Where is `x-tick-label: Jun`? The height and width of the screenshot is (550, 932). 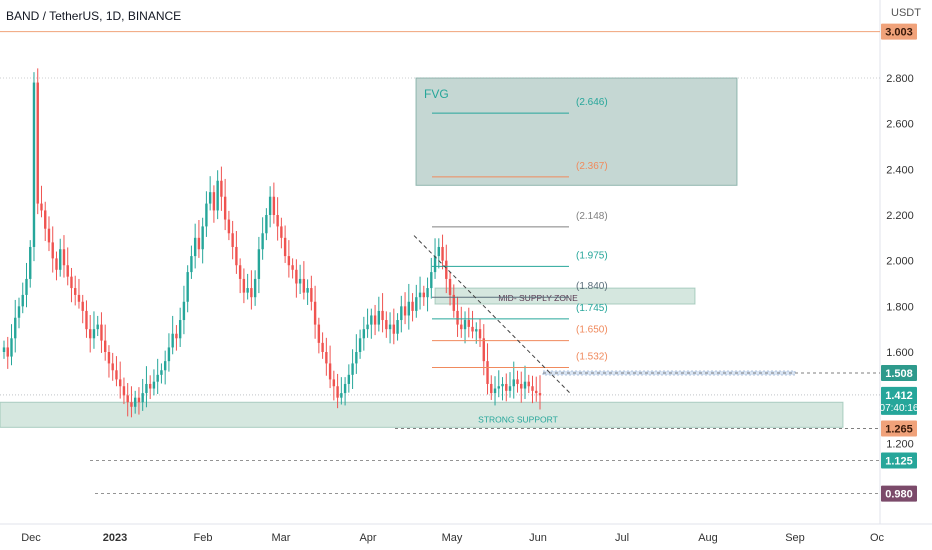 x-tick-label: Jun is located at coordinates (538, 538).